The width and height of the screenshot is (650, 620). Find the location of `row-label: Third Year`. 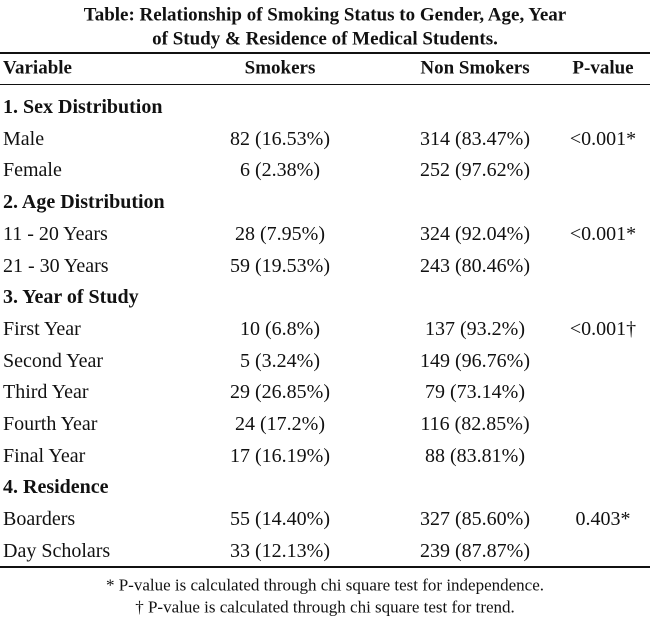

row-label: Third Year is located at coordinates (46, 392).